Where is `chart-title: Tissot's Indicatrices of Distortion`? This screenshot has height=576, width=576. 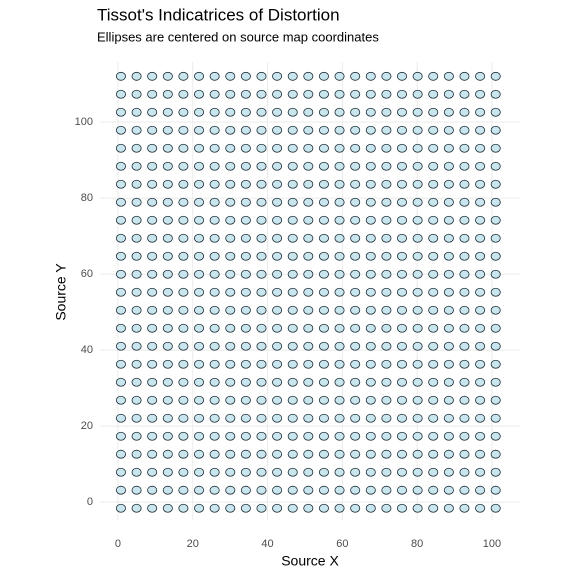 chart-title: Tissot's Indicatrices of Distortion is located at coordinates (218, 14).